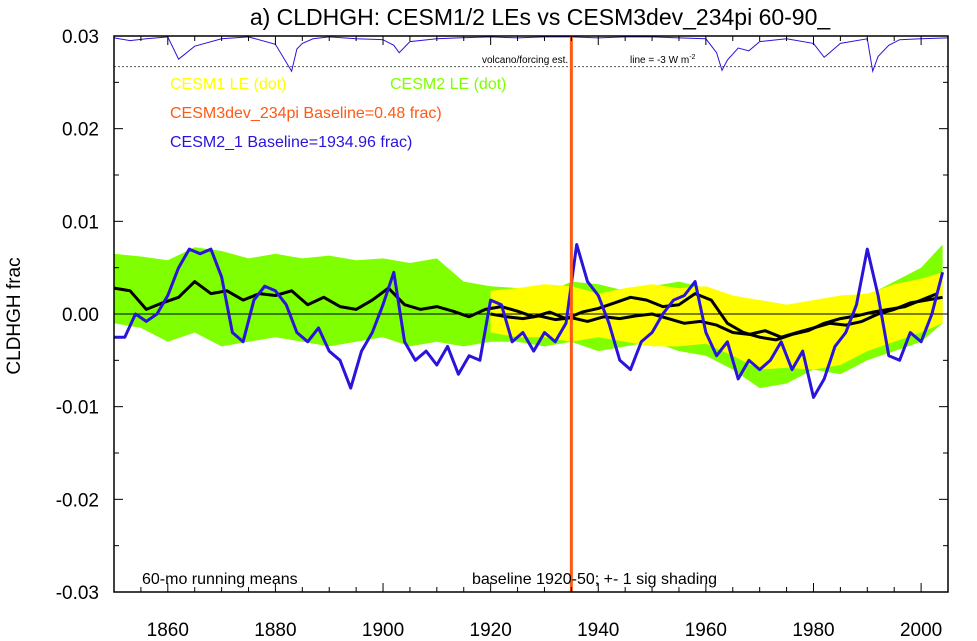 The width and height of the screenshot is (977, 641). What do you see at coordinates (921, 630) in the screenshot?
I see `x-tick-label: 2000` at bounding box center [921, 630].